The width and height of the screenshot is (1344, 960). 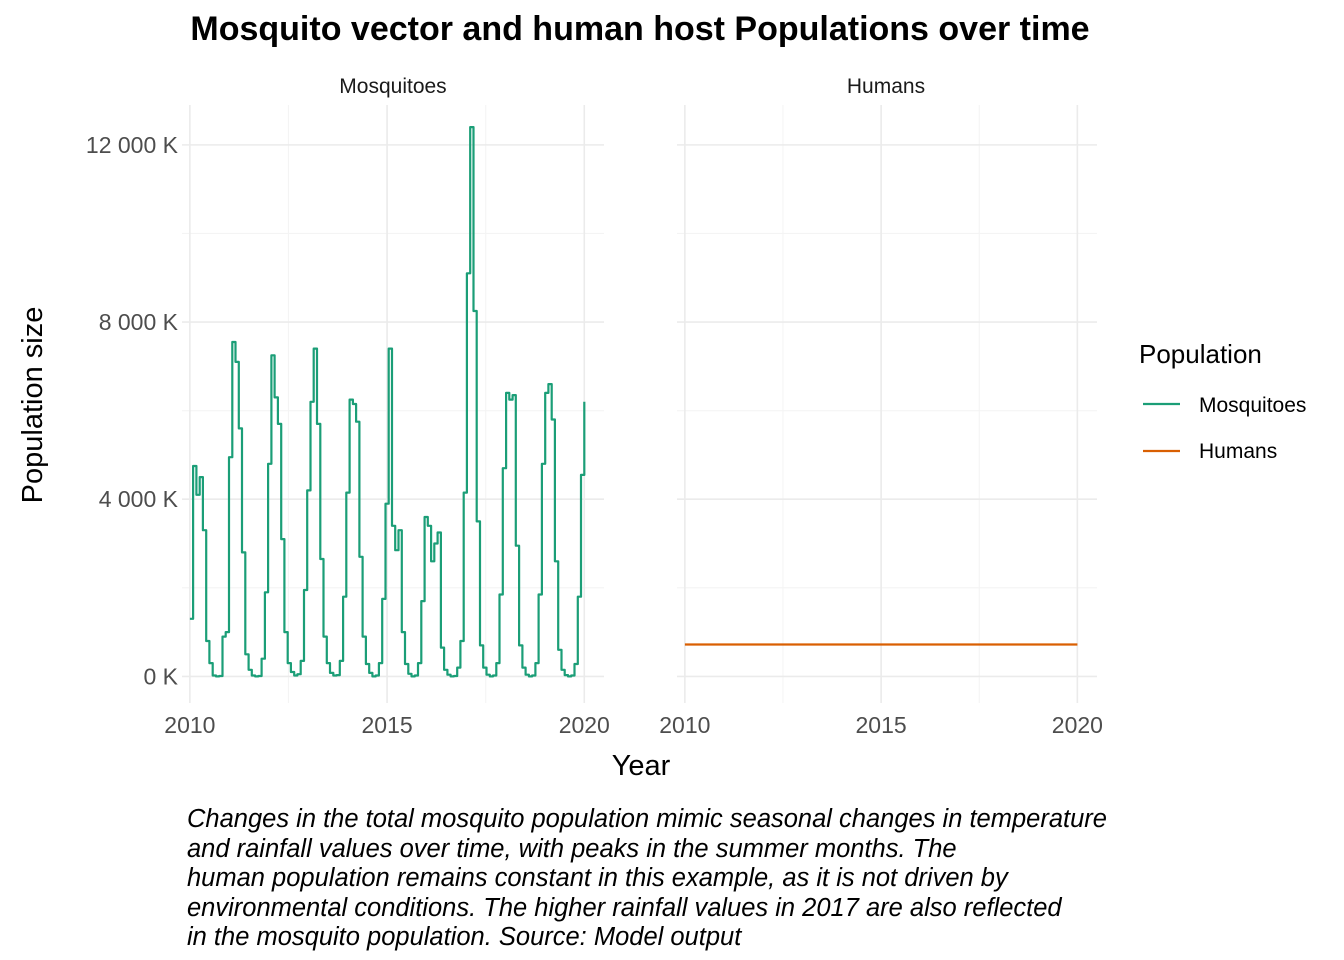 What do you see at coordinates (160, 676) in the screenshot?
I see `y-tick-label: 0 K` at bounding box center [160, 676].